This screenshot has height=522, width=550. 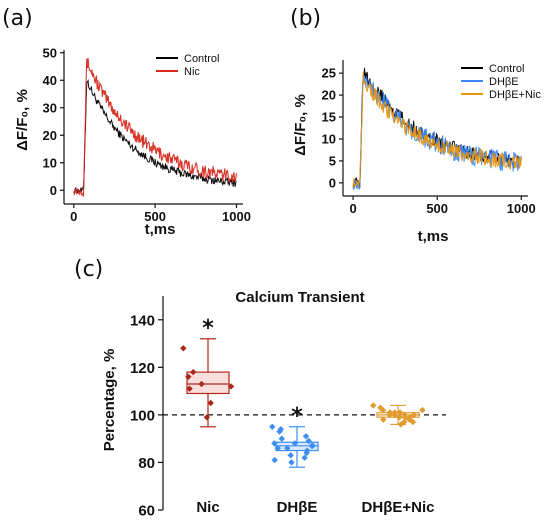 What do you see at coordinates (297, 507) in the screenshot?
I see `category-label-dh-e: DHβE` at bounding box center [297, 507].